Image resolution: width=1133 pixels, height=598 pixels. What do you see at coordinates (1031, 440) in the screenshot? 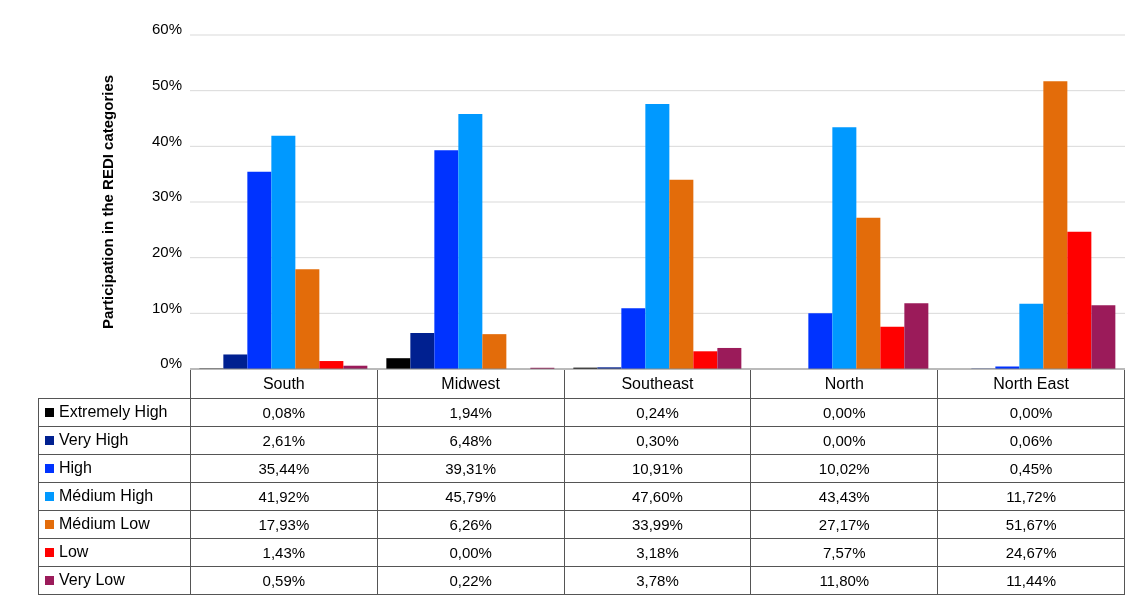
I see `data-label: 0,06%` at bounding box center [1031, 440].